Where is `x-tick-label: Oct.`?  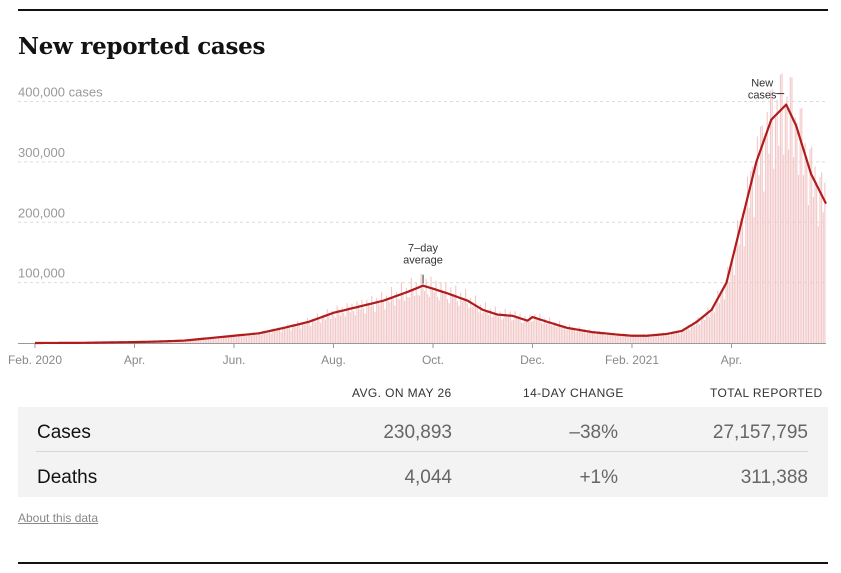
x-tick-label: Oct. is located at coordinates (433, 360).